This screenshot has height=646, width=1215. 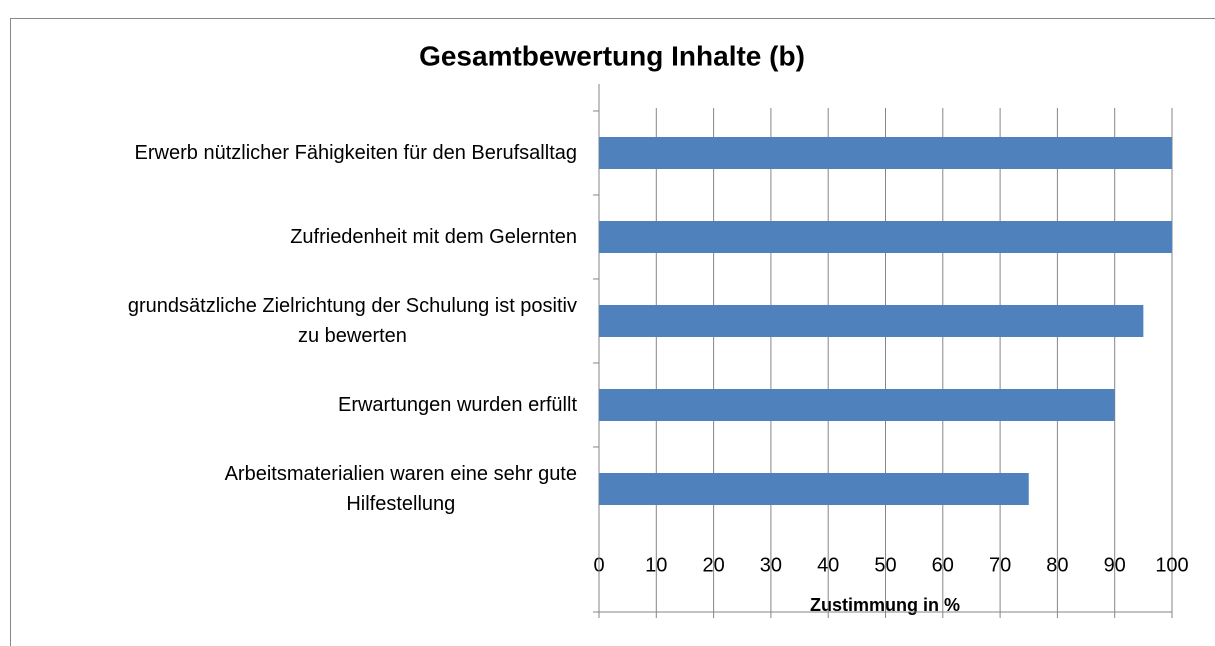 What do you see at coordinates (1000, 565) in the screenshot?
I see `x-tick-label: 70` at bounding box center [1000, 565].